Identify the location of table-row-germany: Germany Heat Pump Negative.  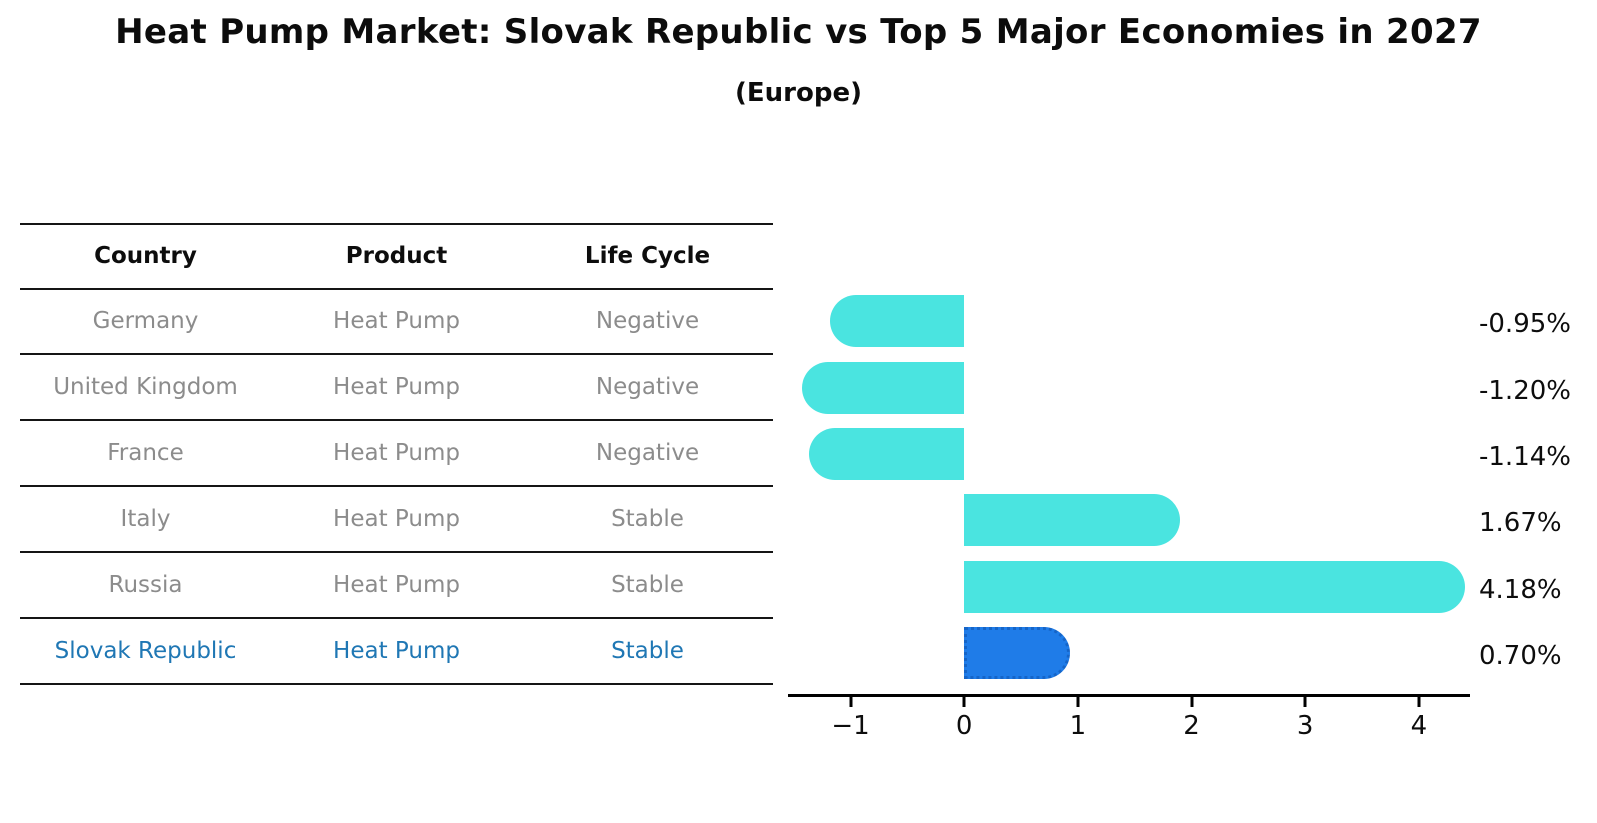
(396, 323).